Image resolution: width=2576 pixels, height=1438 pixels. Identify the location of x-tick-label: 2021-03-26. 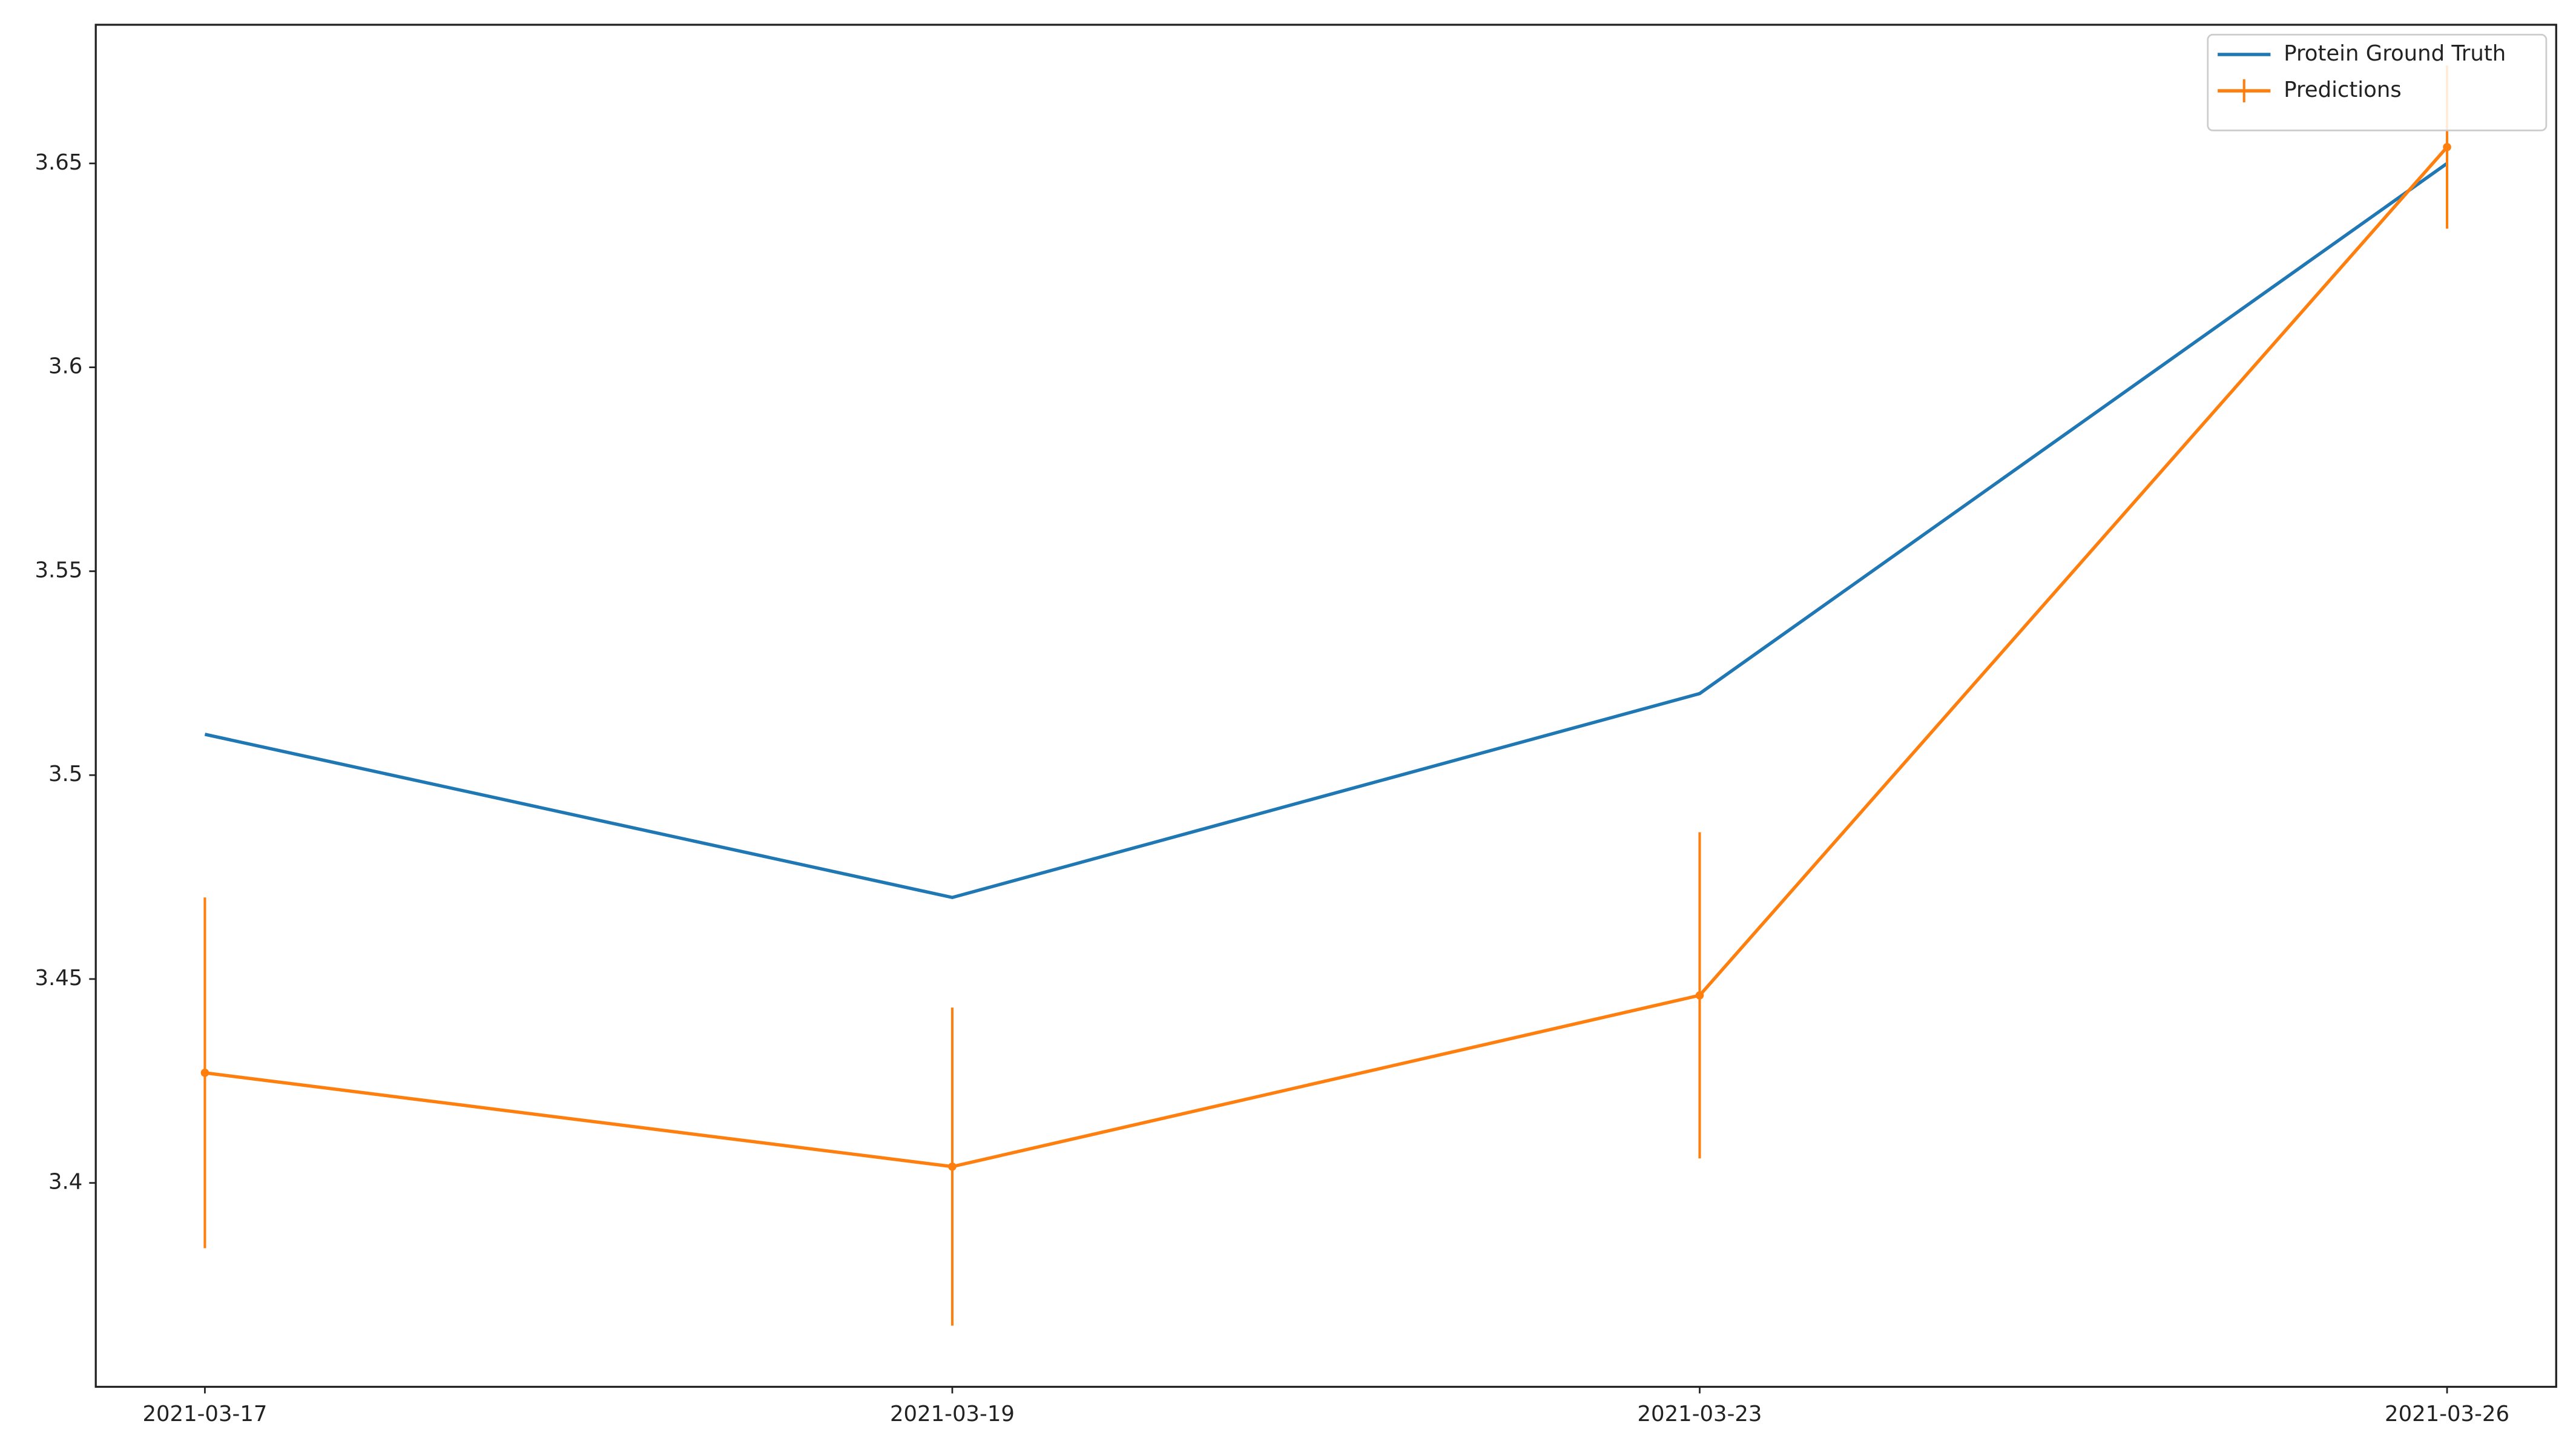
(2447, 1414).